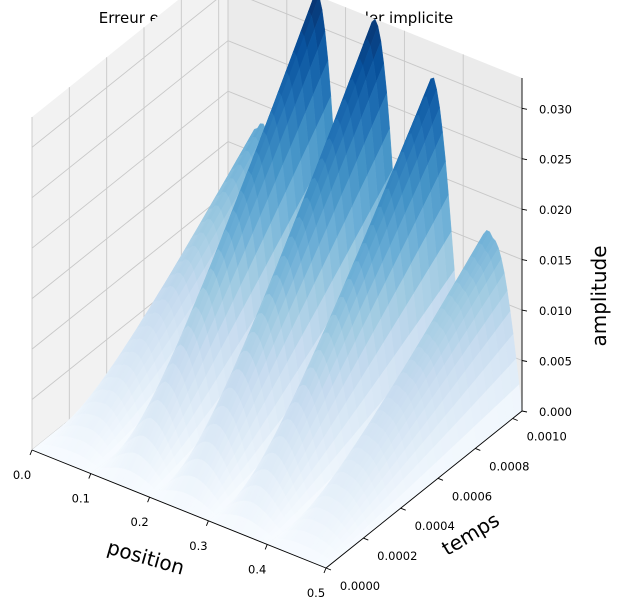  Describe the element at coordinates (470, 534) in the screenshot. I see `y-axis-label: temps` at that location.